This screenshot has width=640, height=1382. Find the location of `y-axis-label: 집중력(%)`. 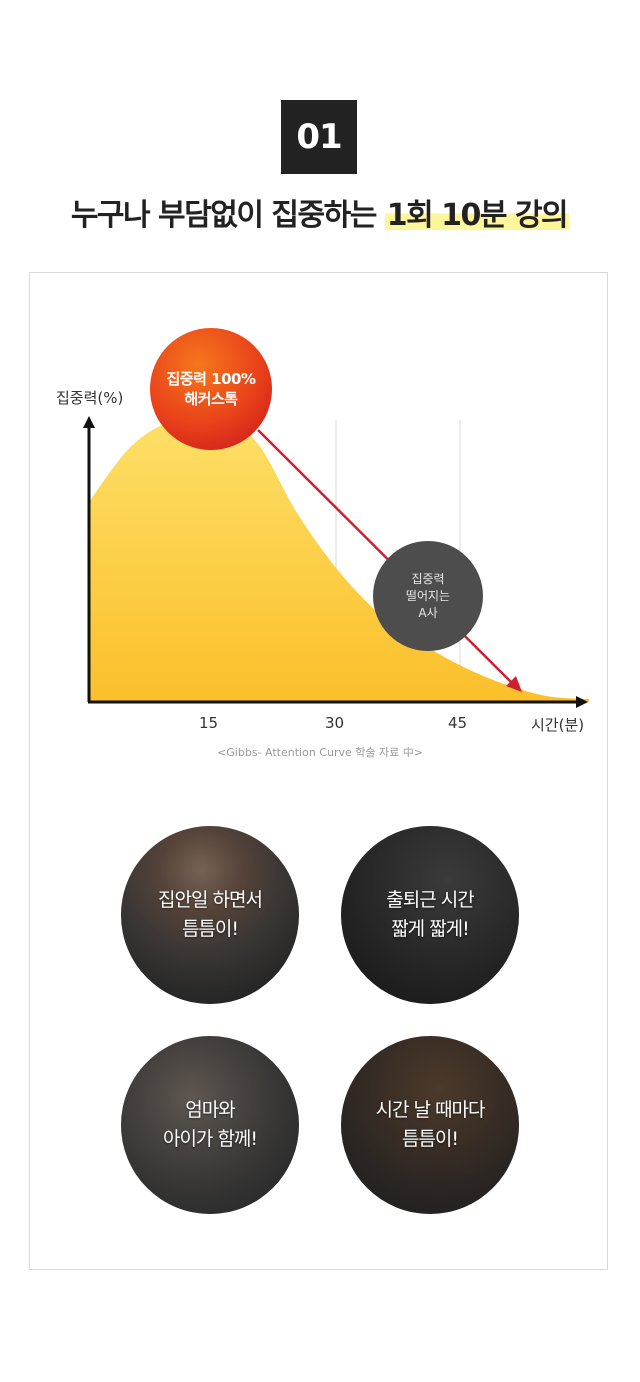

y-axis-label: 집중력(%) is located at coordinates (90, 398).